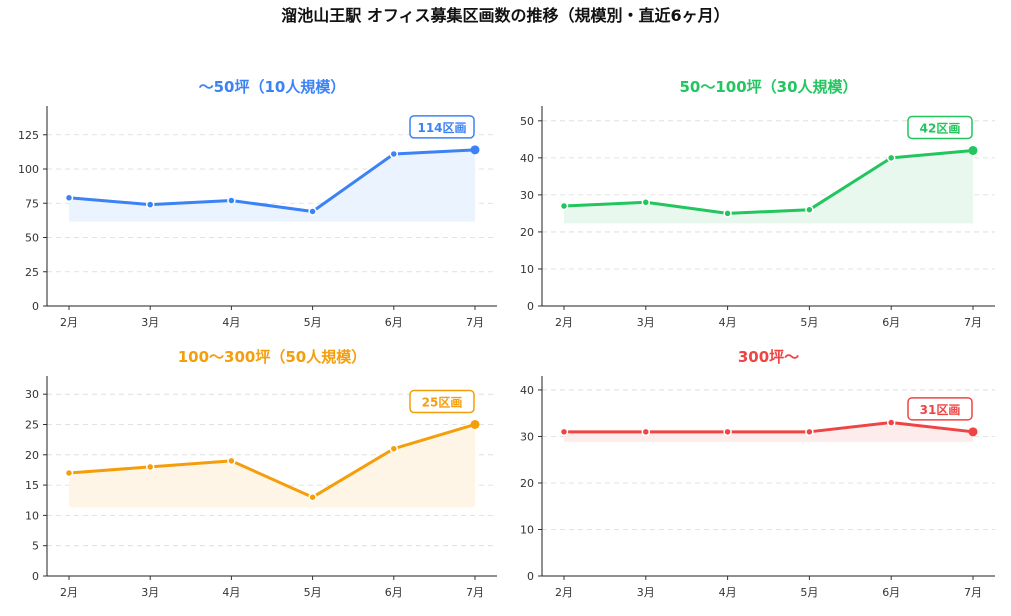 This screenshot has height=616, width=1011. I want to click on chart-title: 100〜300坪（50人規模）, so click(272, 357).